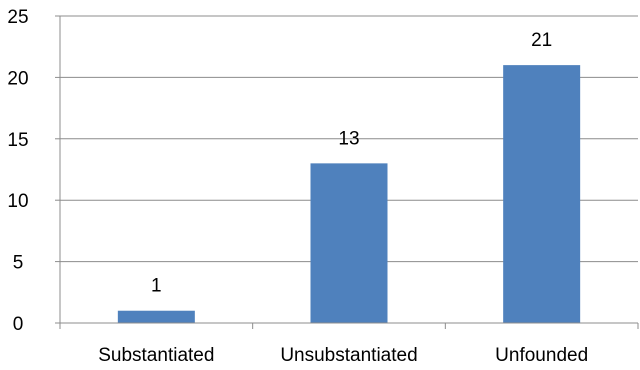 This screenshot has width=640, height=370. Describe the element at coordinates (17, 78) in the screenshot. I see `y-tick-label: 20` at that location.